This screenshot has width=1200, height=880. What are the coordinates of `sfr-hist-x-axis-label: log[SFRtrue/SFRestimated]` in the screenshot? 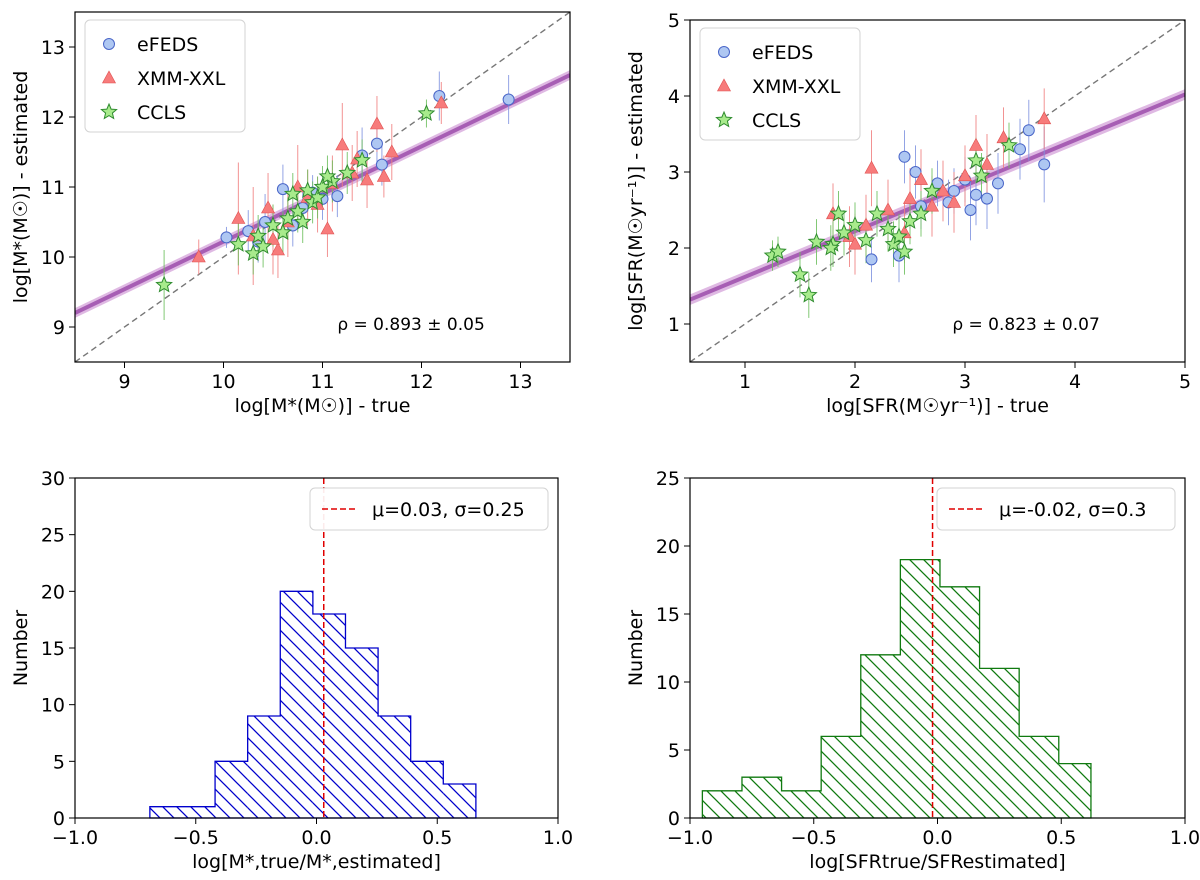 It's located at (937, 862).